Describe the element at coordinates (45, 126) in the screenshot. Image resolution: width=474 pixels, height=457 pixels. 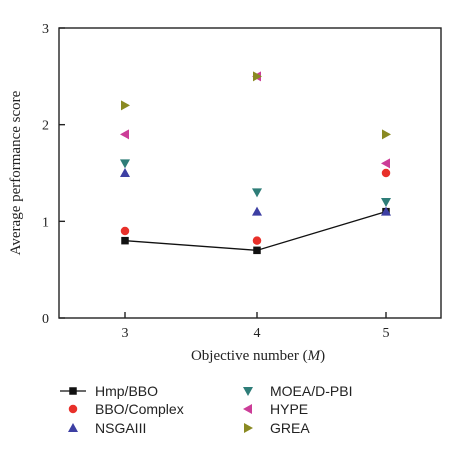
I see `y-tick-label: 2` at that location.